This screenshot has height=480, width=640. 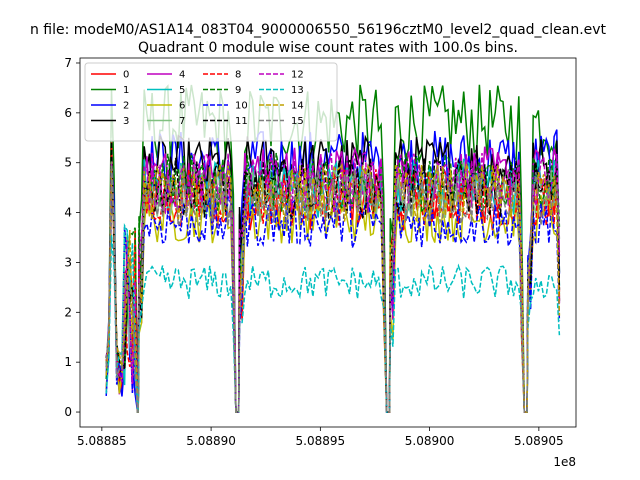 What do you see at coordinates (102, 441) in the screenshot?
I see `x-tick-label-0: 5.08885` at bounding box center [102, 441].